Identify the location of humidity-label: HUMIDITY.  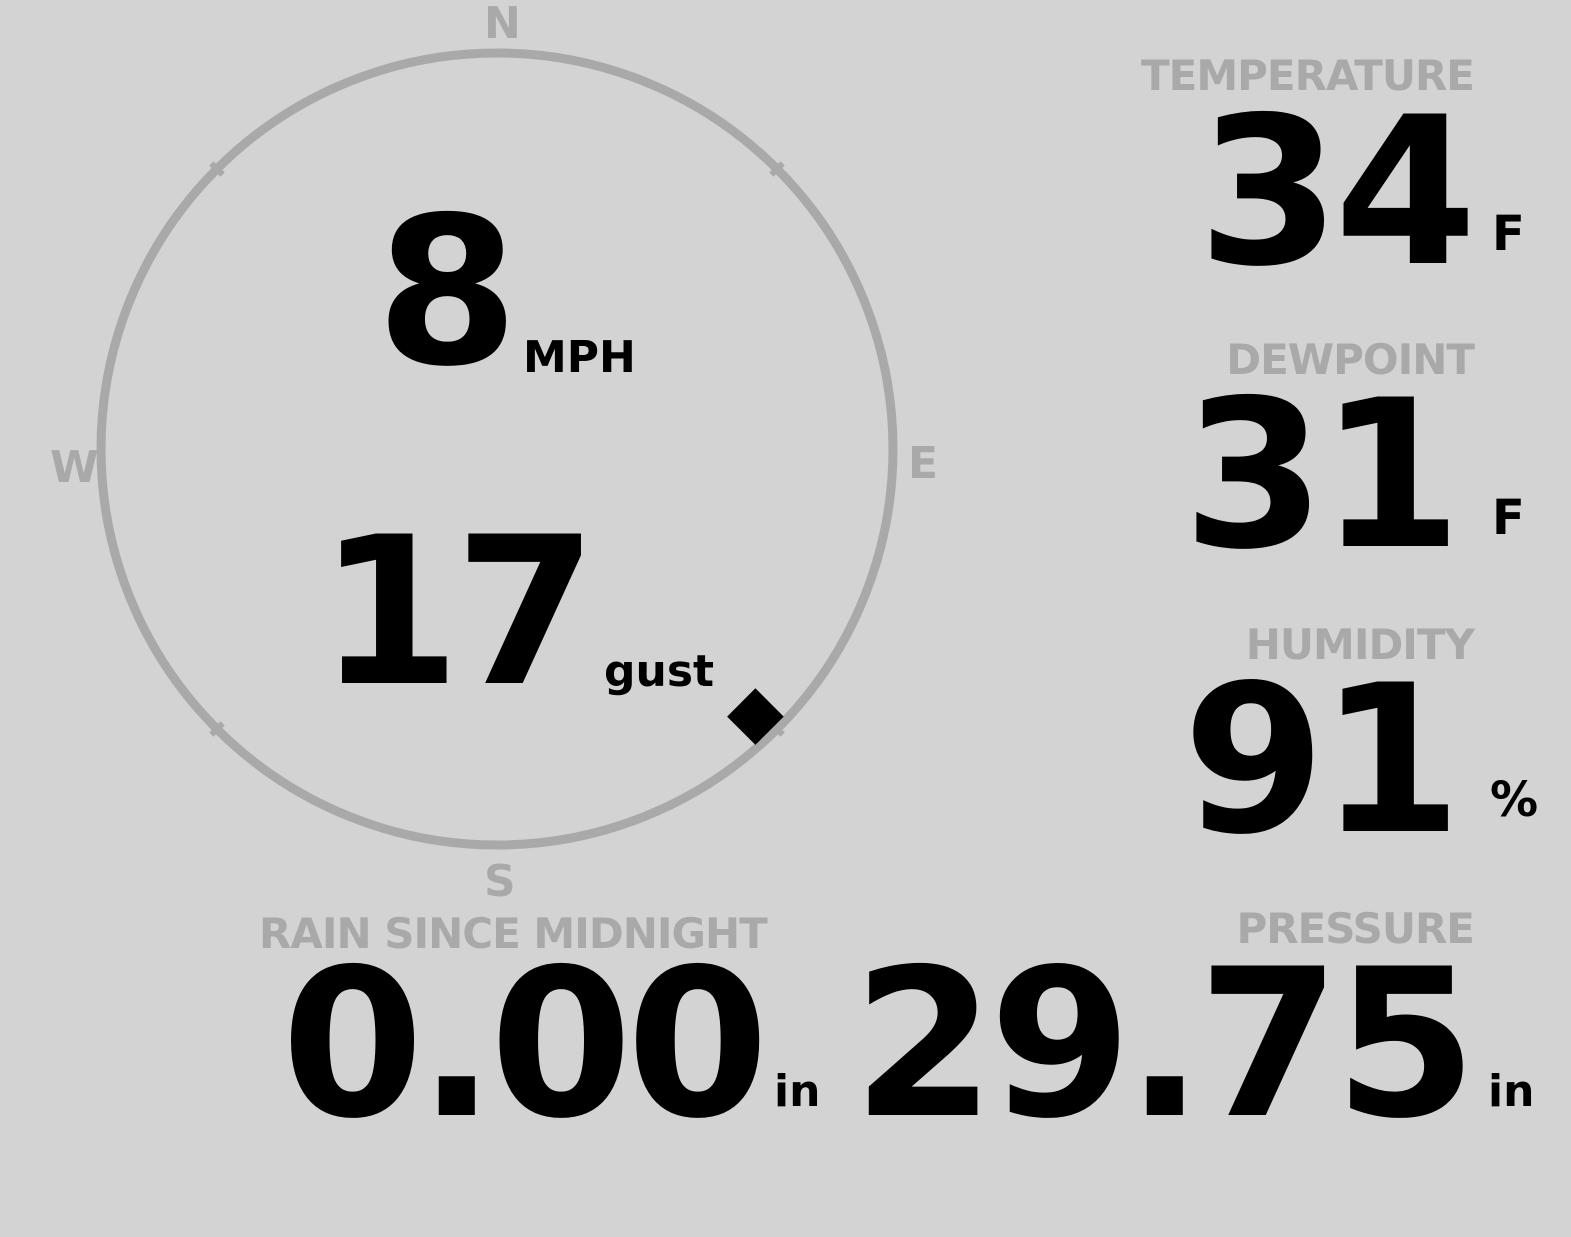
(1360, 644).